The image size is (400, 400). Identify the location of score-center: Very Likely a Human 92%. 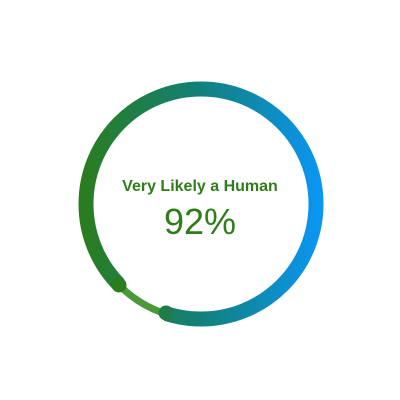
(200, 209).